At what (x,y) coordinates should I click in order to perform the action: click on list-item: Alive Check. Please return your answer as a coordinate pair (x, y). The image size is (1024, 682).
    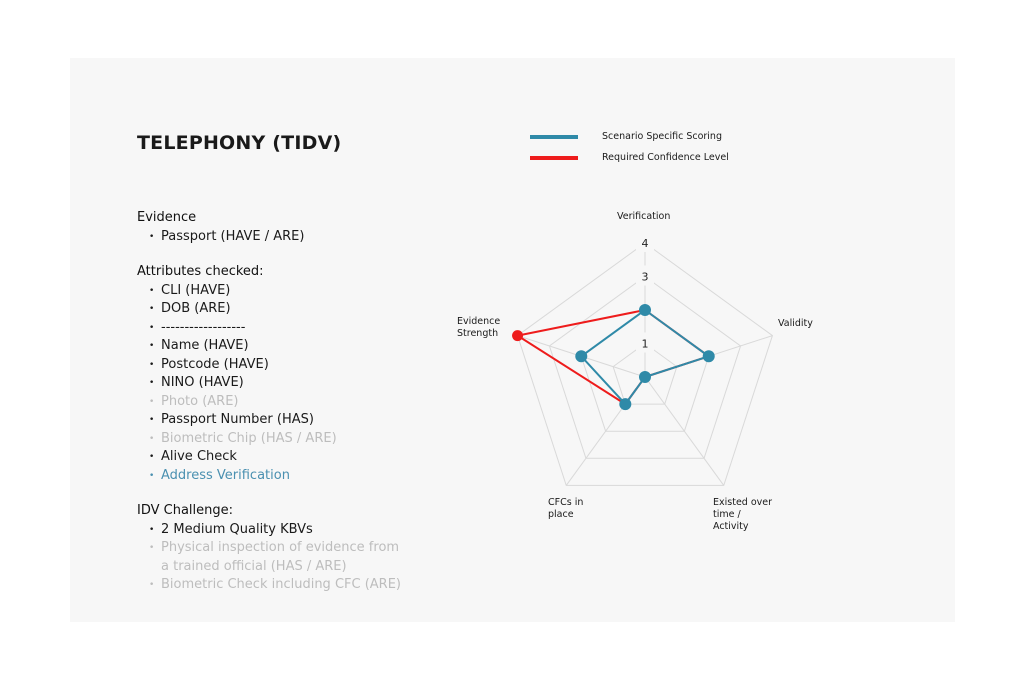
    Looking at the image, I should click on (280, 457).